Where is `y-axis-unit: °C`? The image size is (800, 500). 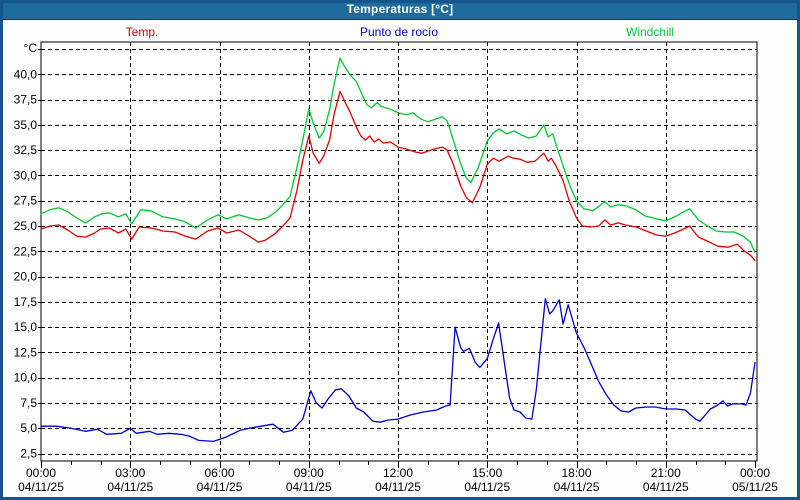
y-axis-unit: °C is located at coordinates (31, 48).